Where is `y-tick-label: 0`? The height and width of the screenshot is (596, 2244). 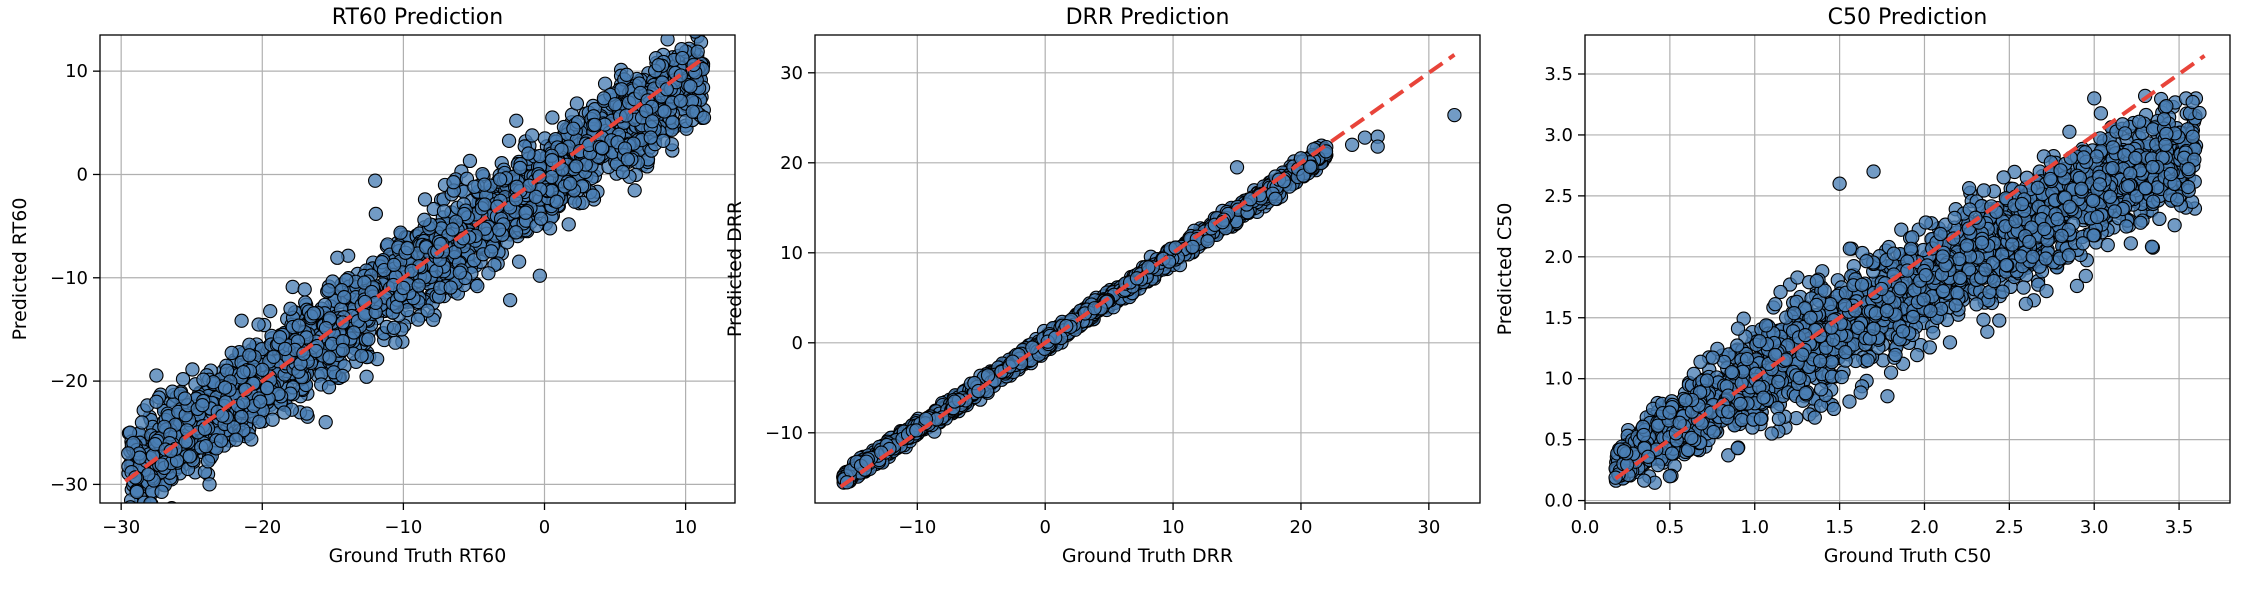 y-tick-label: 0 is located at coordinates (797, 343).